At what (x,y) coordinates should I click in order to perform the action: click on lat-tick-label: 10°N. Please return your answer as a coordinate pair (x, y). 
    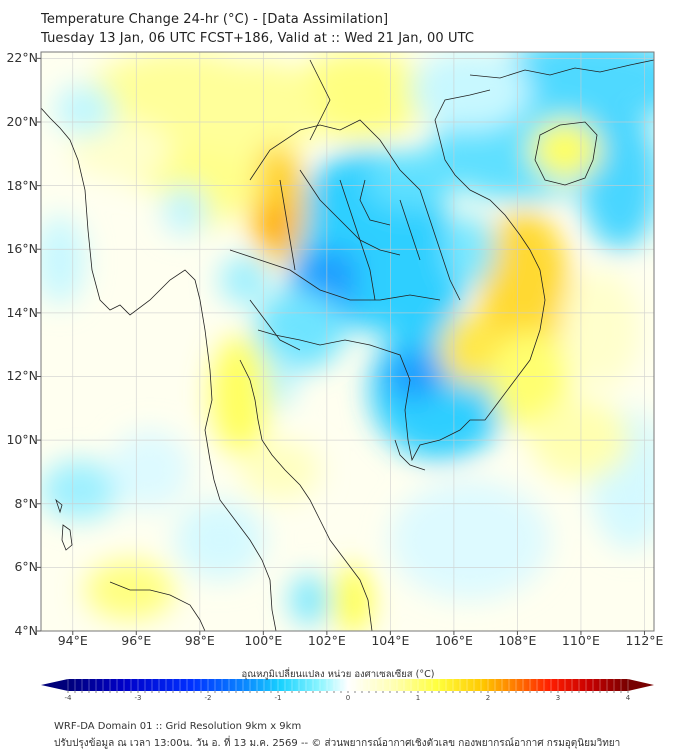
    Looking at the image, I should click on (22, 440).